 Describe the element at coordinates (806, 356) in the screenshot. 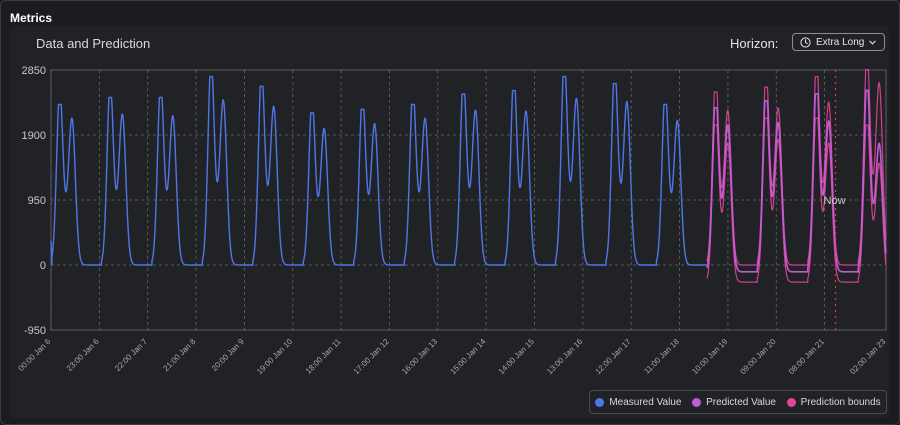

I see `x-tick-label: 08:00 Jan 21` at that location.